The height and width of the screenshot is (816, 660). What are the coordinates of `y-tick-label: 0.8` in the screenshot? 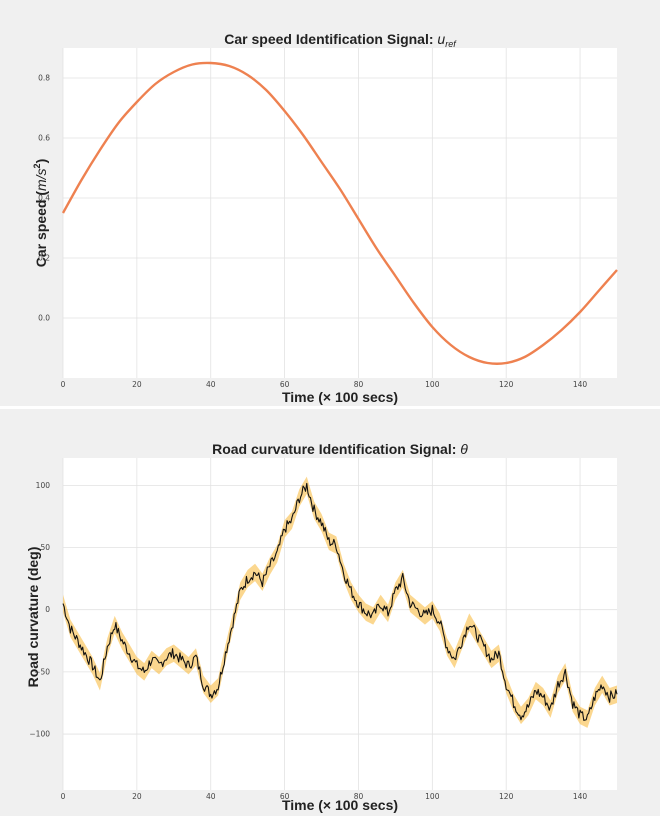 It's located at (44, 78).